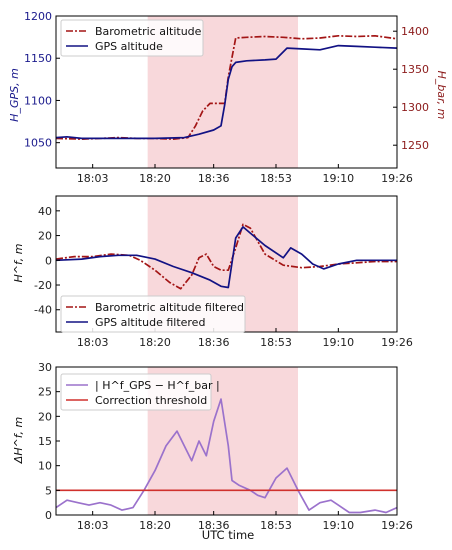 This screenshot has height=550, width=452. I want to click on y2tick-label: 1300, so click(415, 107).